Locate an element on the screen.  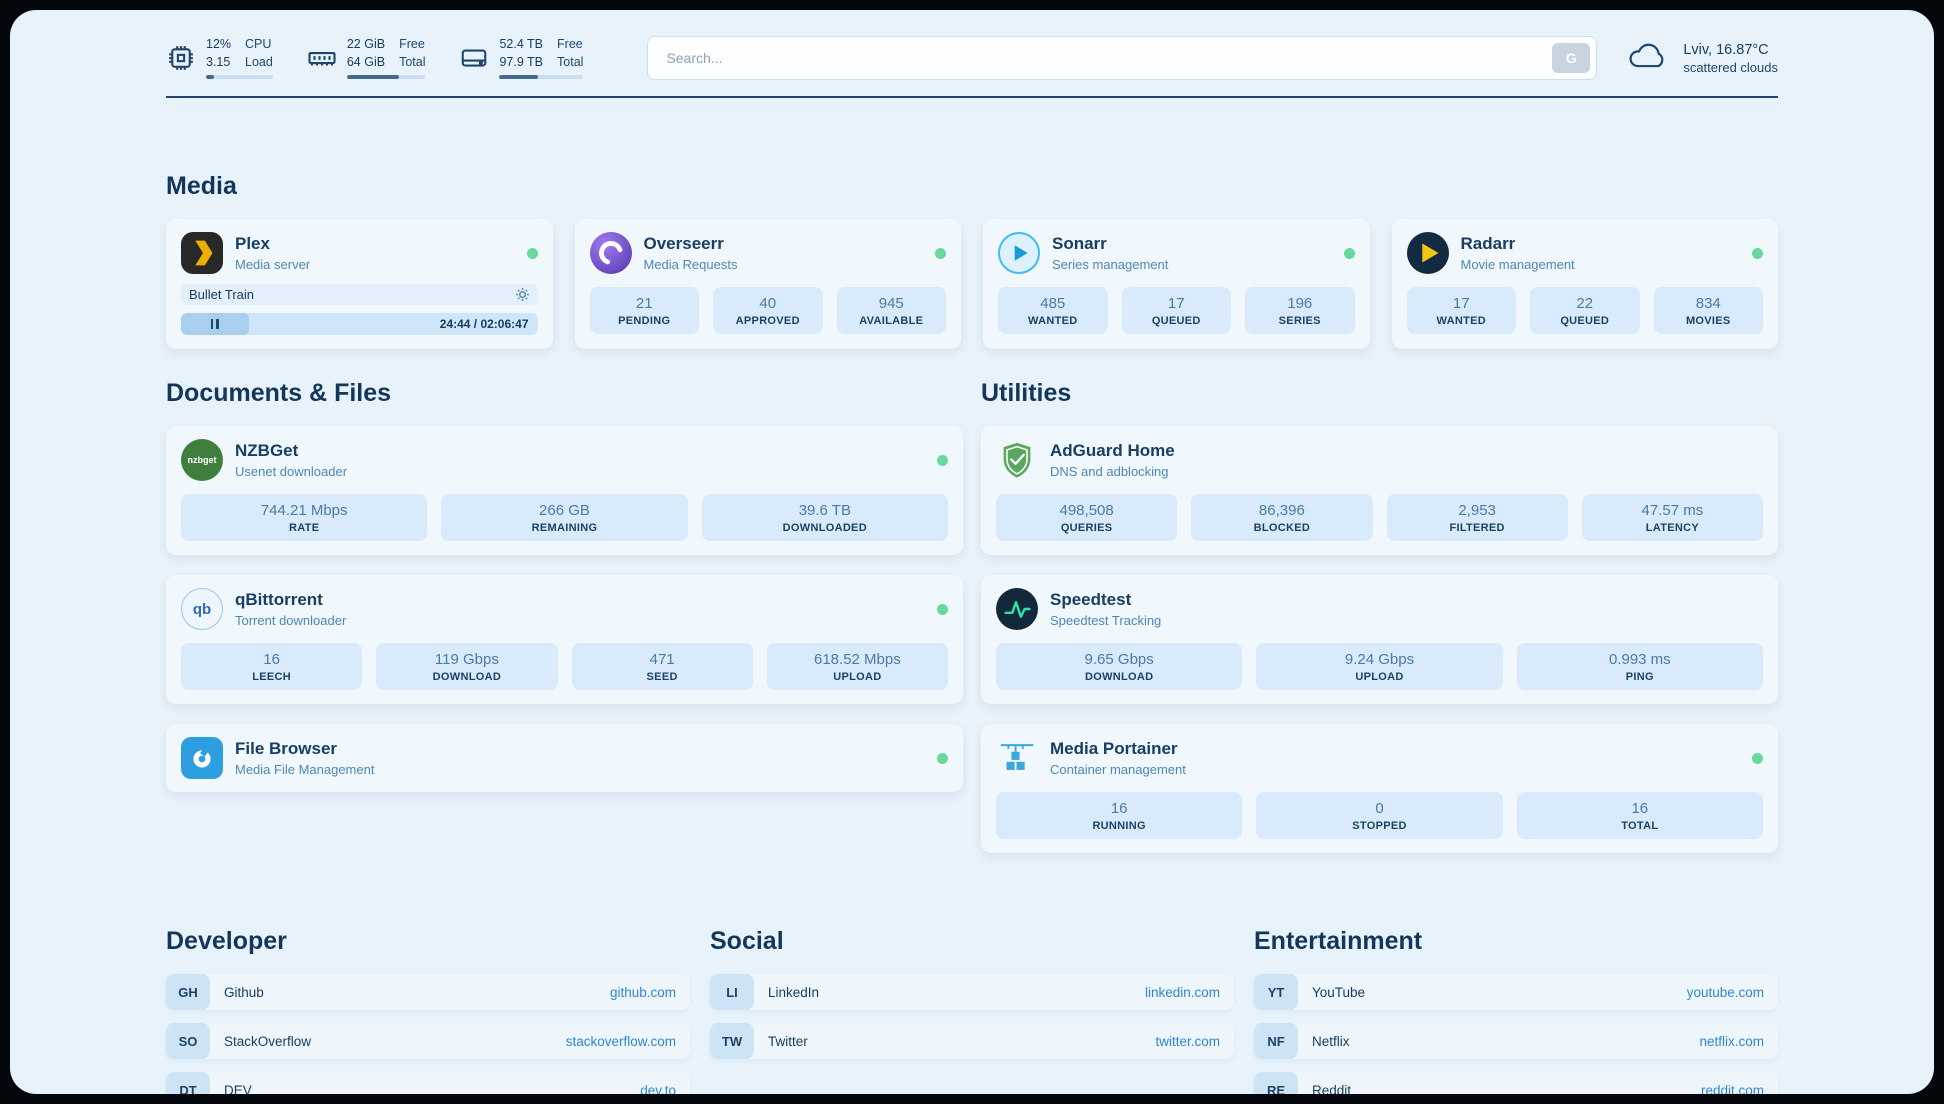
bookmark-name: StackOverflow is located at coordinates (268, 1041).